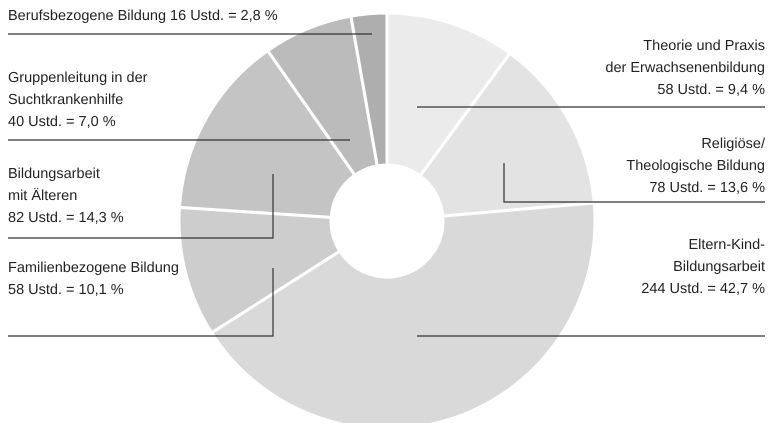 The width and height of the screenshot is (768, 423). Describe the element at coordinates (143, 16) in the screenshot. I see `slice-label: Berufsbezogene Bildung 16 Ustd. = 2,8 %` at that location.